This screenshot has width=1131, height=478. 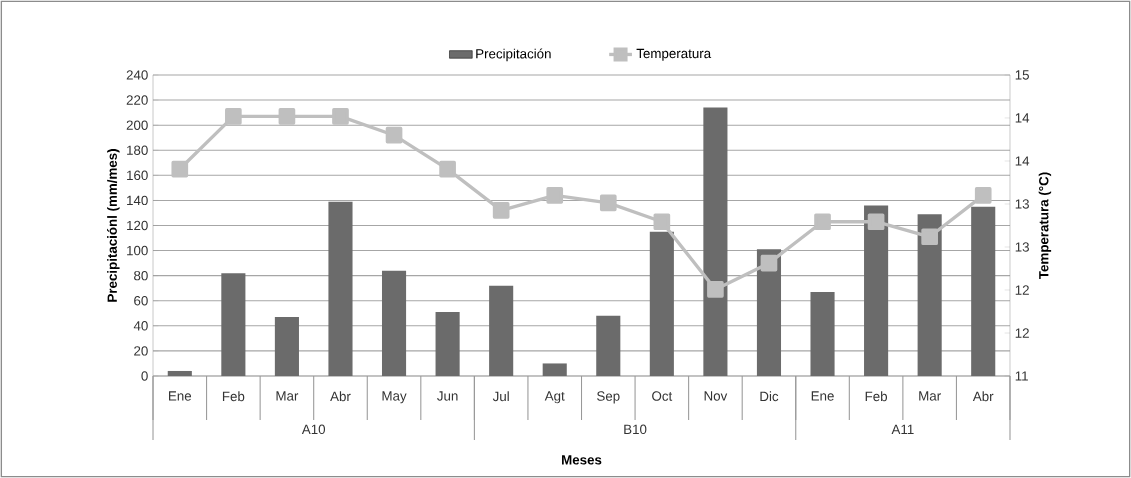 I want to click on y-tick-label: 240, so click(x=137, y=75).